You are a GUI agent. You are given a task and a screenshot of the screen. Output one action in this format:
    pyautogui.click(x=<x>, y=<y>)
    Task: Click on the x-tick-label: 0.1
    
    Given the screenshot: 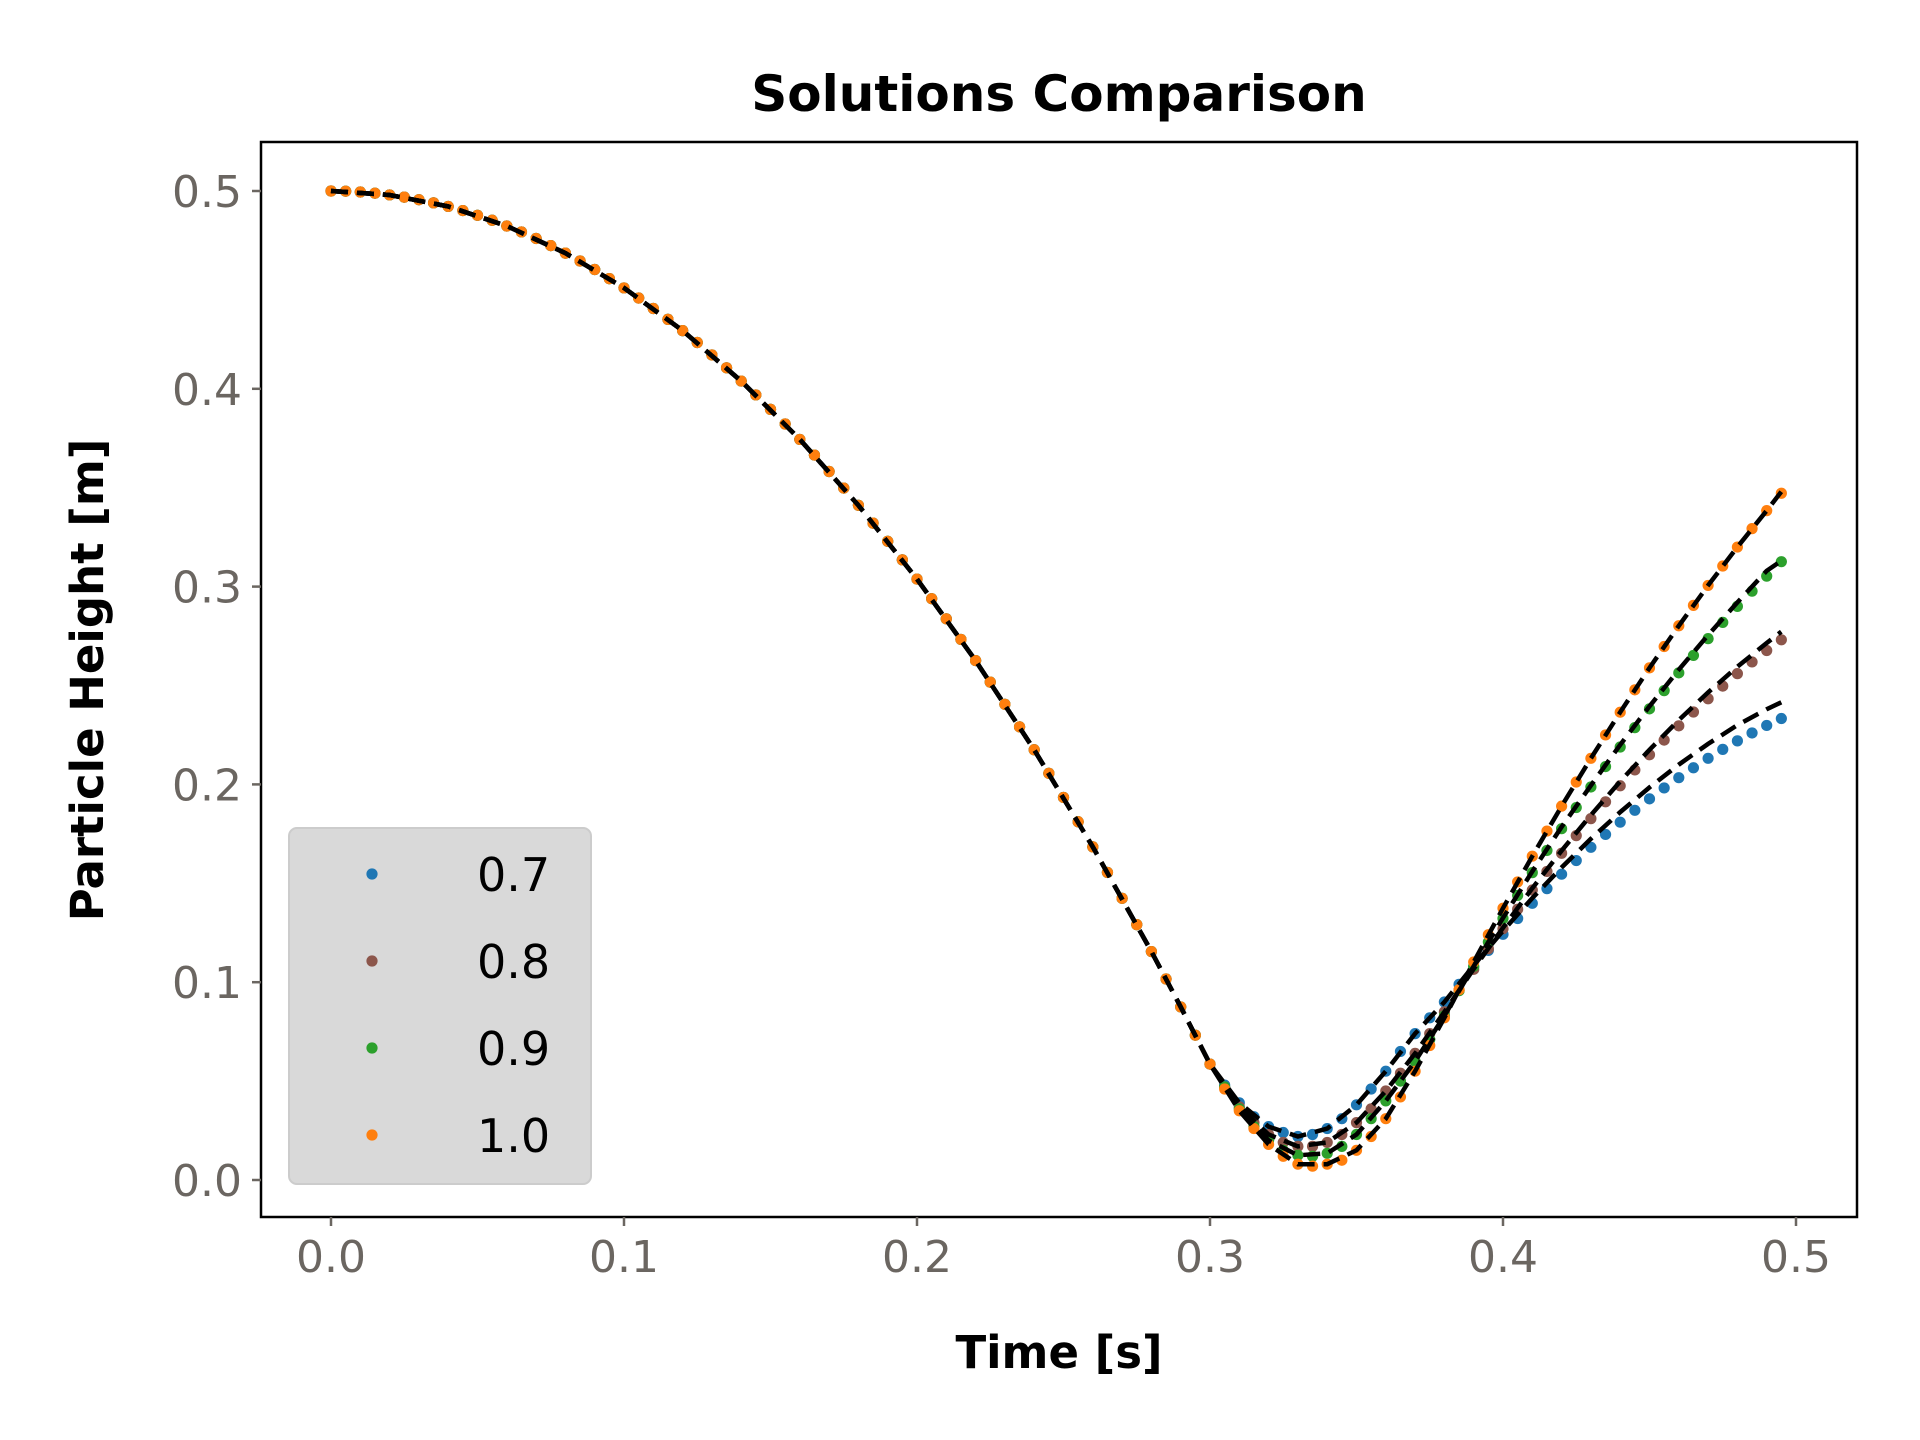 What is the action you would take?
    pyautogui.click(x=624, y=1257)
    